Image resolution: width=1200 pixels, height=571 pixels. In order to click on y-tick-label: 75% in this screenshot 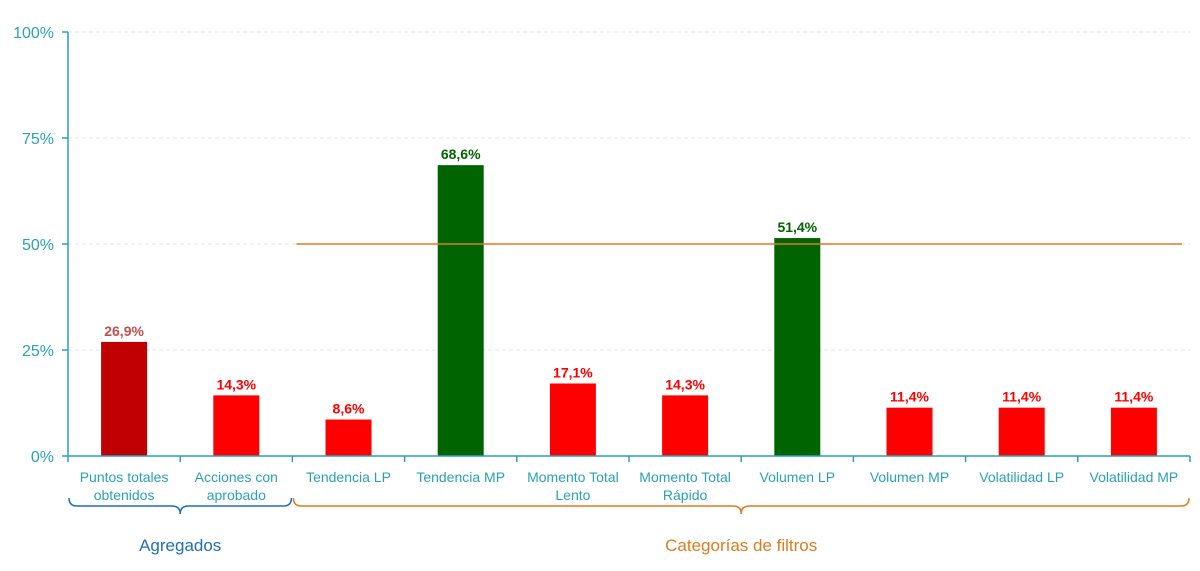, I will do `click(38, 139)`.